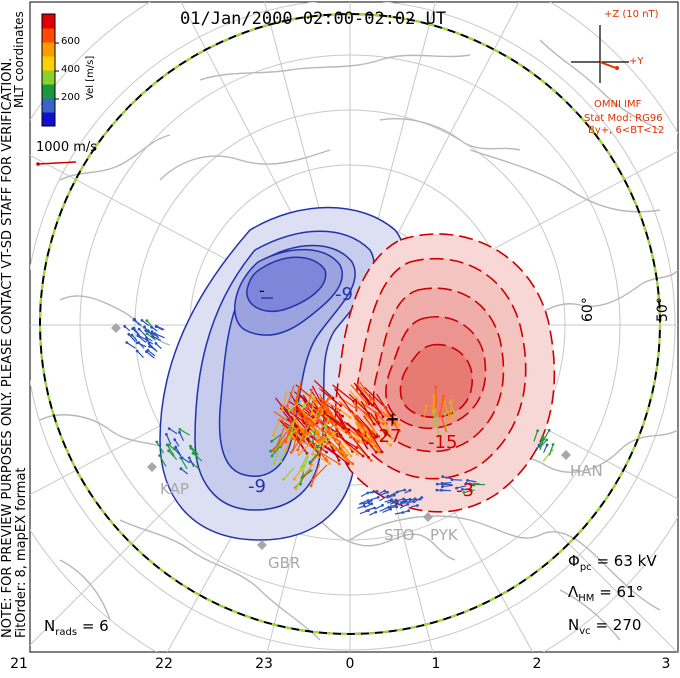 This screenshot has width=680, height=678. What do you see at coordinates (626, 561) in the screenshot?
I see `phi-pc-value: = 63 kV` at bounding box center [626, 561].